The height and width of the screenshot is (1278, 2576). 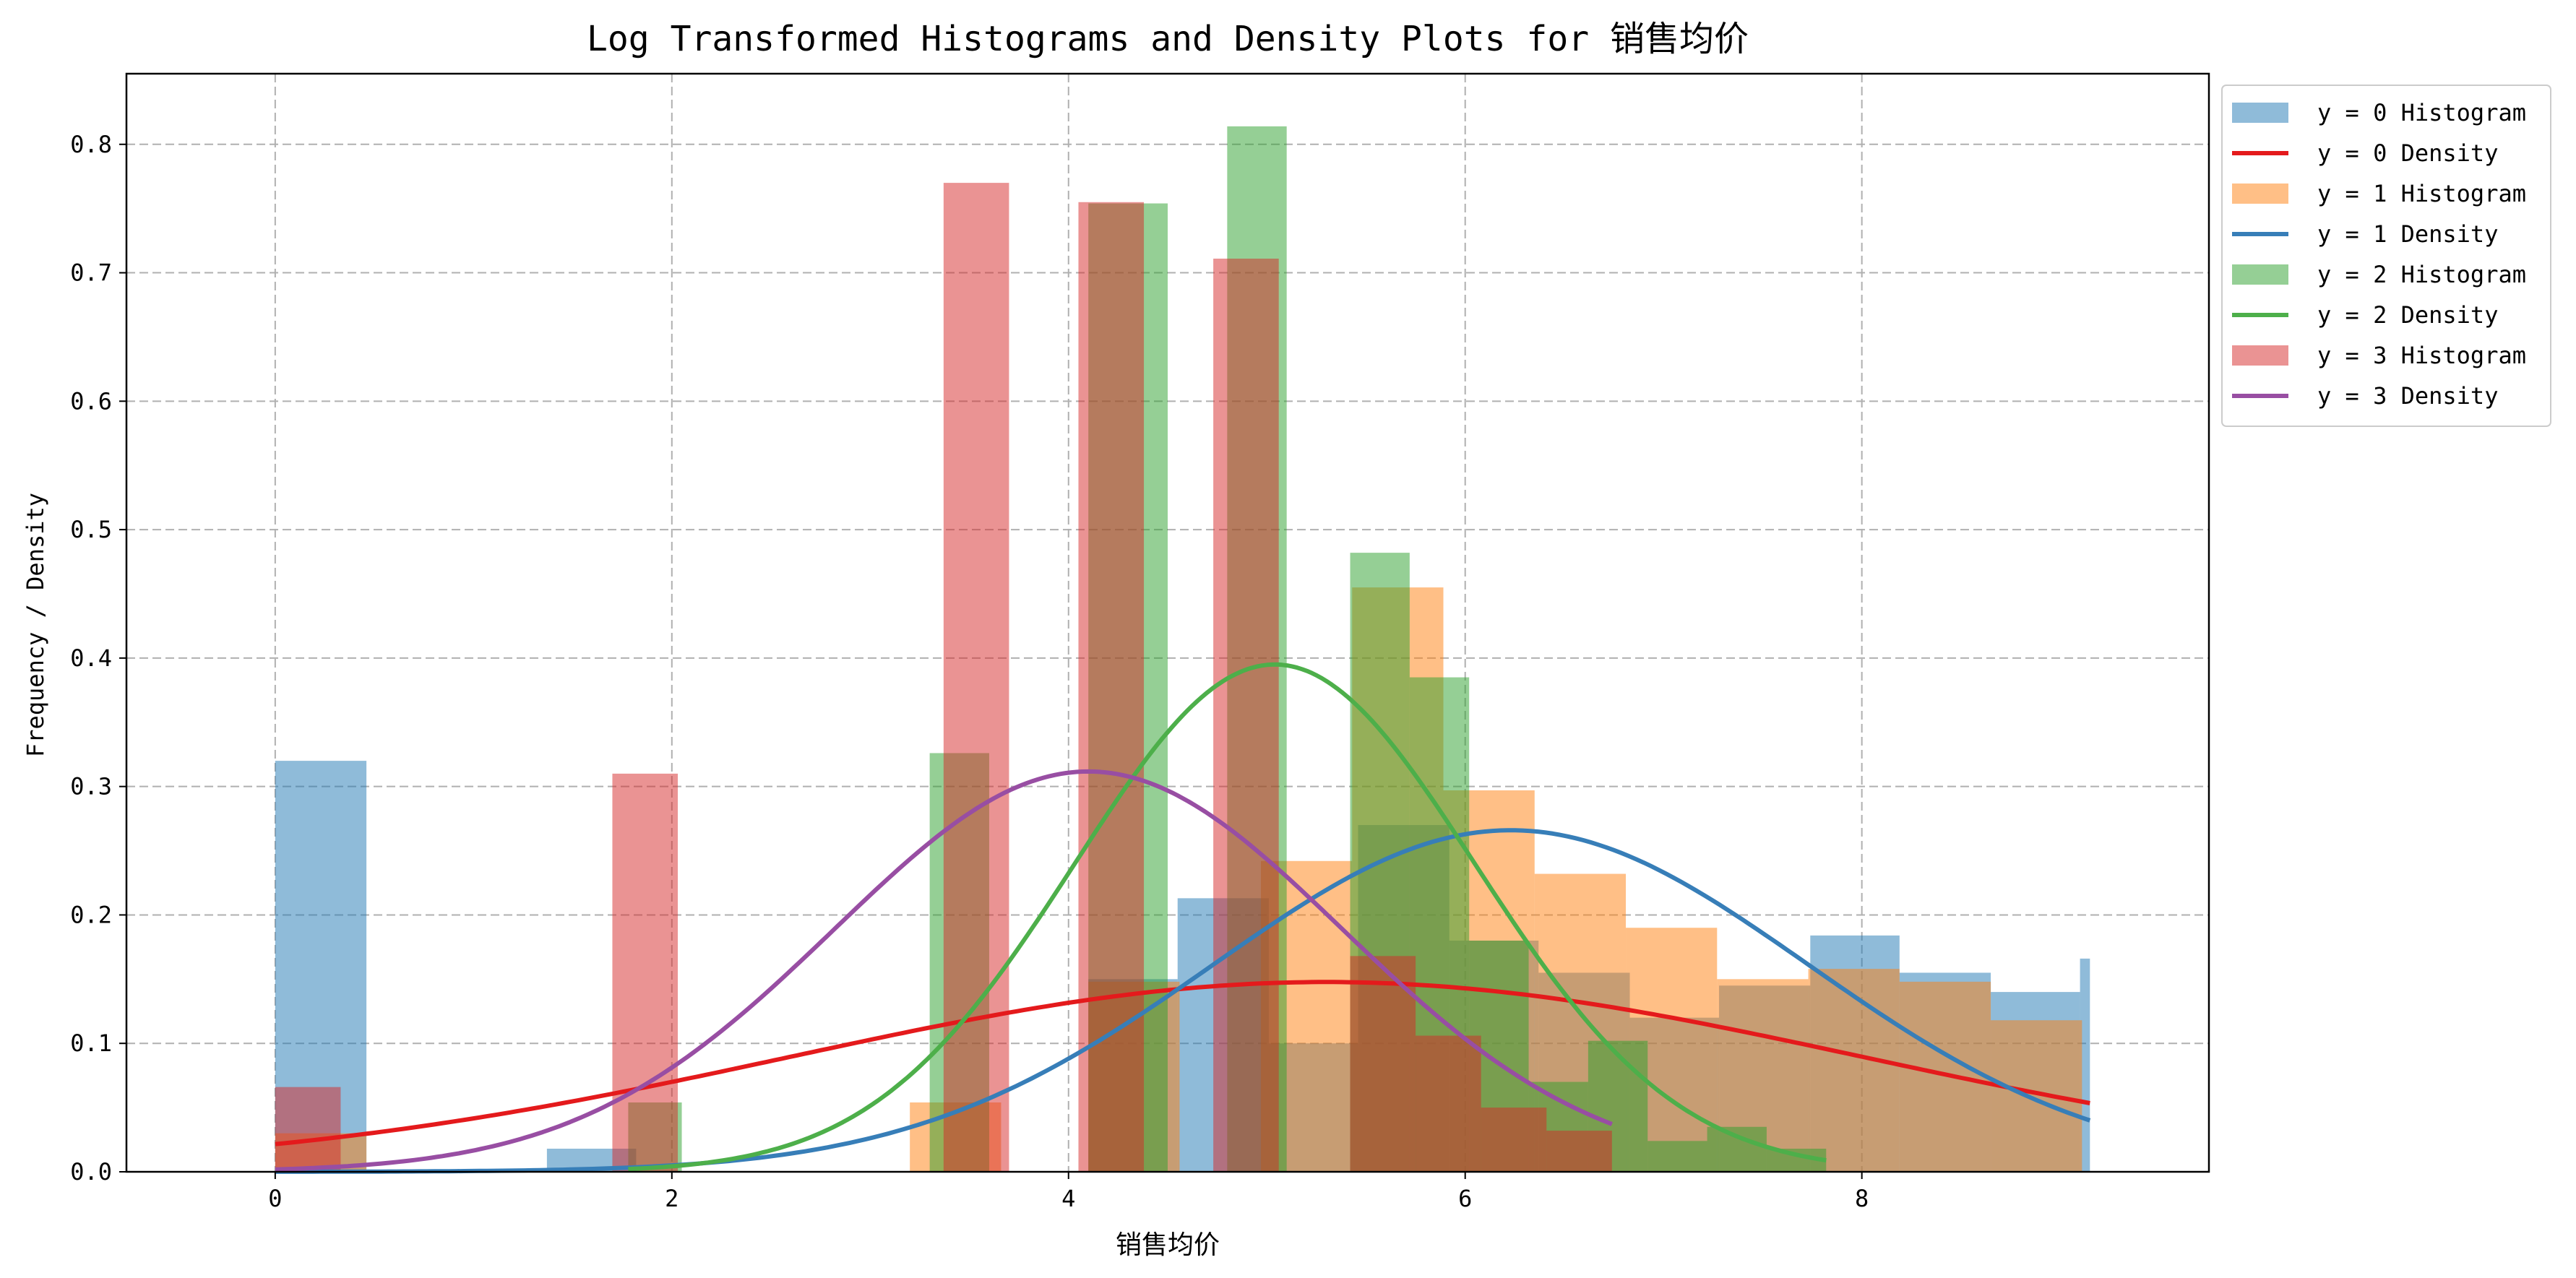 I want to click on legend-label: y = 1 Density, so click(x=2407, y=234).